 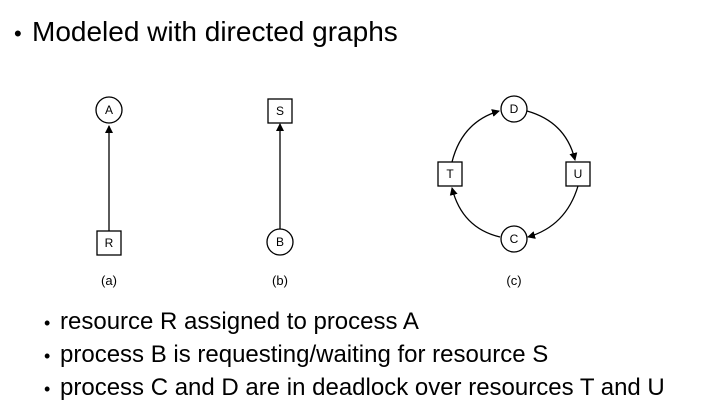 I want to click on node-d-label: D, so click(x=514, y=109).